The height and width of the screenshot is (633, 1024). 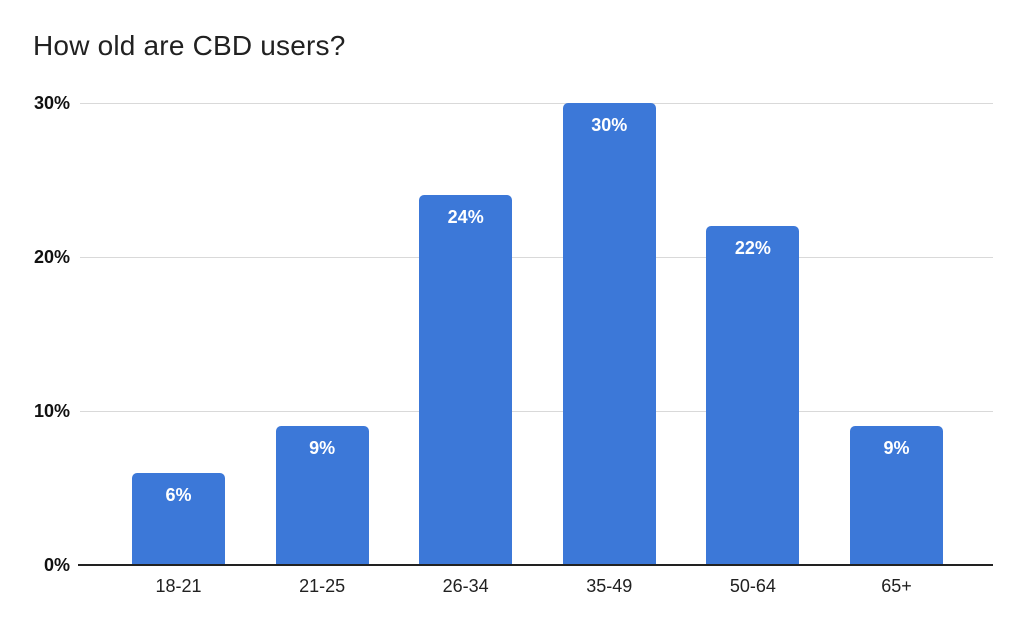 What do you see at coordinates (322, 586) in the screenshot?
I see `x-axis-tick-label: 21-25` at bounding box center [322, 586].